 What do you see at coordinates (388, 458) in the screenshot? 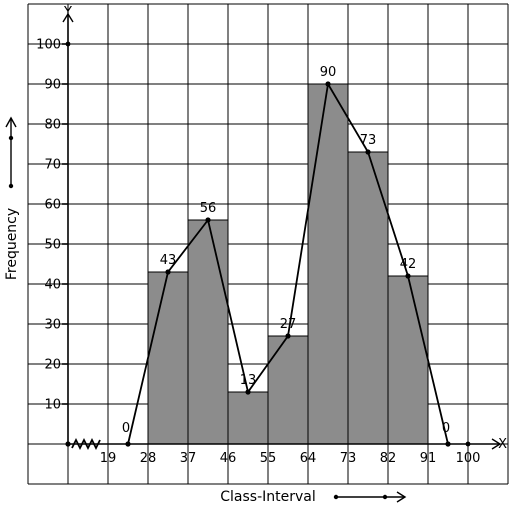
I see `x-tick-label: 82` at bounding box center [388, 458].